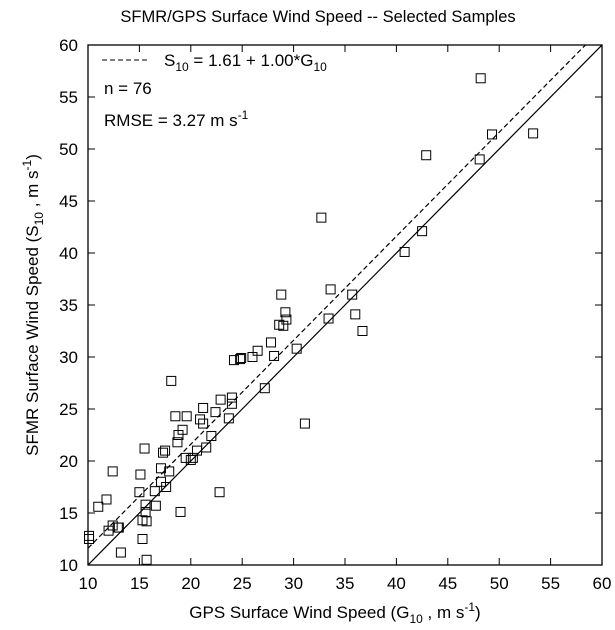 The image size is (615, 630). Describe the element at coordinates (68, 305) in the screenshot. I see `y-tick-label: 35` at that location.